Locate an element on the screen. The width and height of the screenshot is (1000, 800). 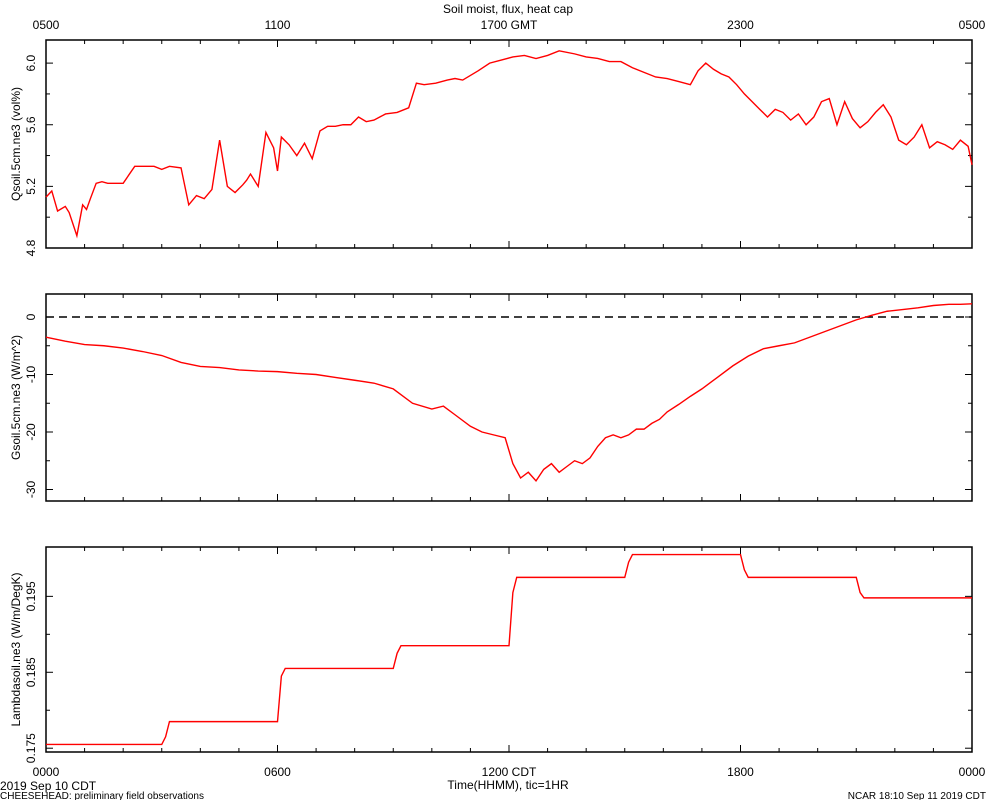
bottom-axis-labels: 0000 0600 1200 CDT 1800 0000 is located at coordinates (509, 772).